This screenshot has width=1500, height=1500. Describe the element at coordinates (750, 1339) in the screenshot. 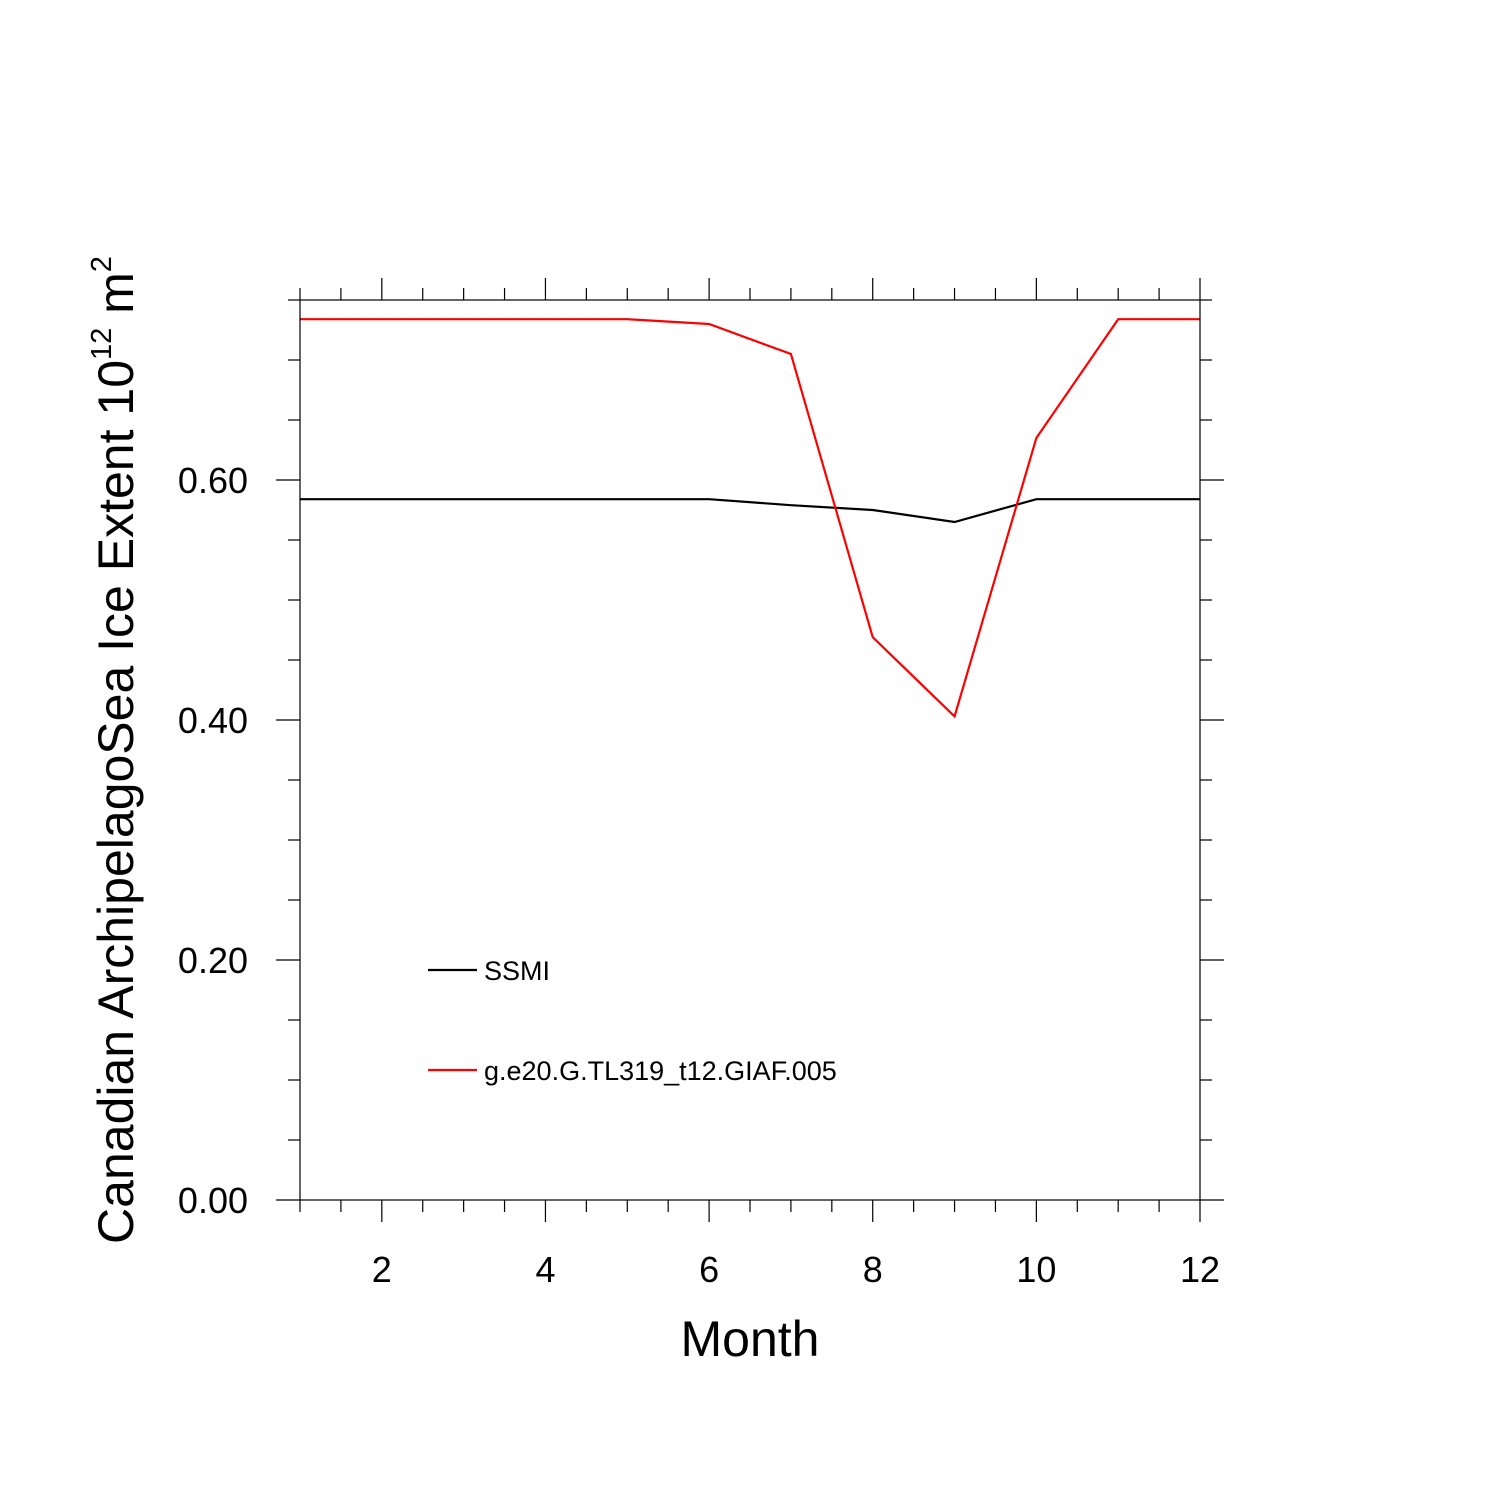

I see `x-axis-title: Month` at that location.